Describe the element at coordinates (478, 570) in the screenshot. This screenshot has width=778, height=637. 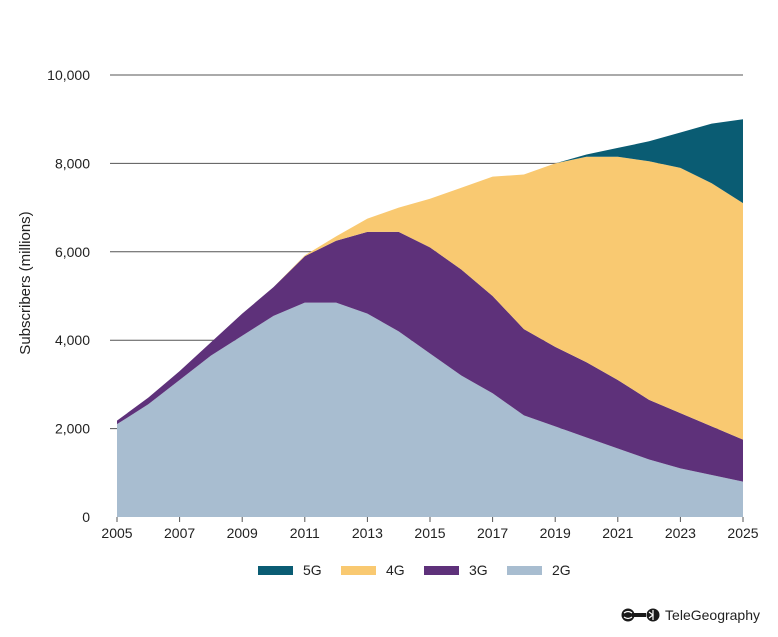
I see `legend-label-3g: 3G` at that location.